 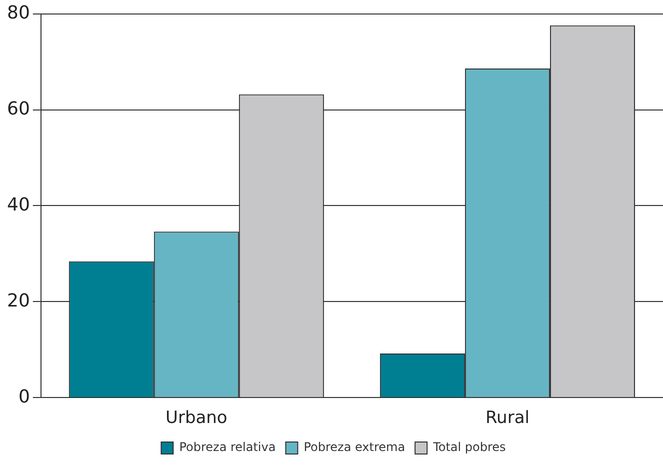 I want to click on y-tick-label: 40, so click(x=18, y=205).